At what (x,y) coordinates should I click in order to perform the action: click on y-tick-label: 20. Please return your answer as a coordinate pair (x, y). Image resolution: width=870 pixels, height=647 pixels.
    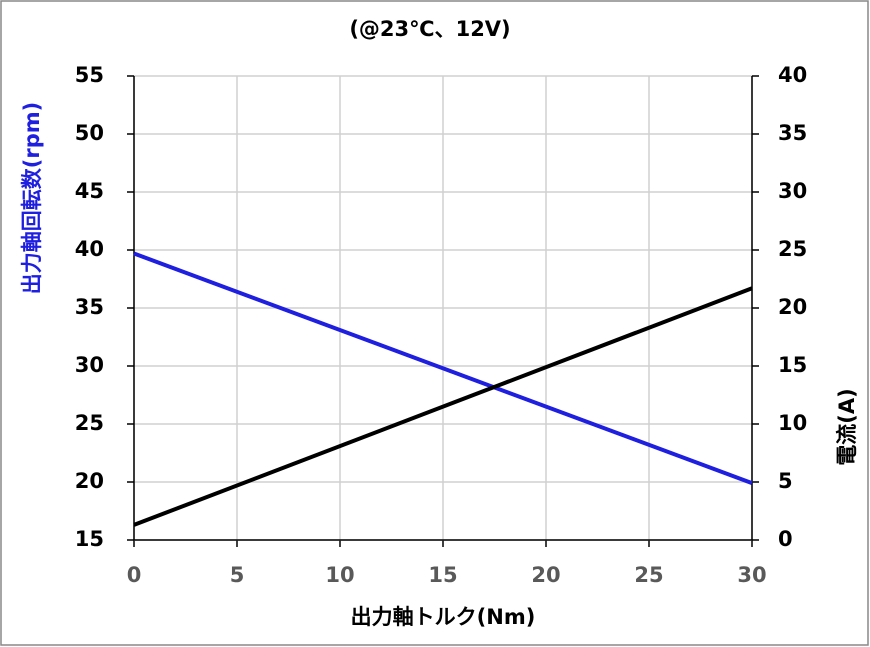
    Looking at the image, I should click on (89, 481).